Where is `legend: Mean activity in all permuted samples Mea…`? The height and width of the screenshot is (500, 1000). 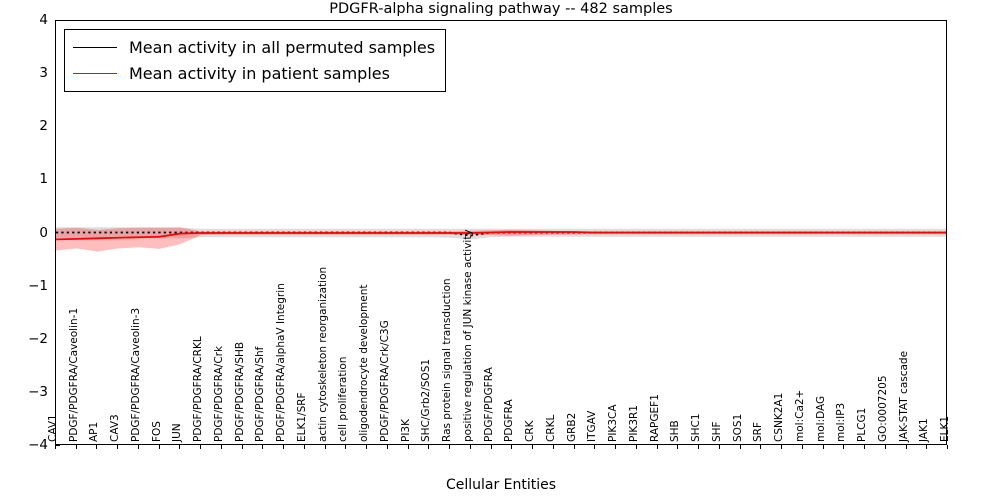 legend: Mean activity in all permuted samples Mea… is located at coordinates (255, 60).